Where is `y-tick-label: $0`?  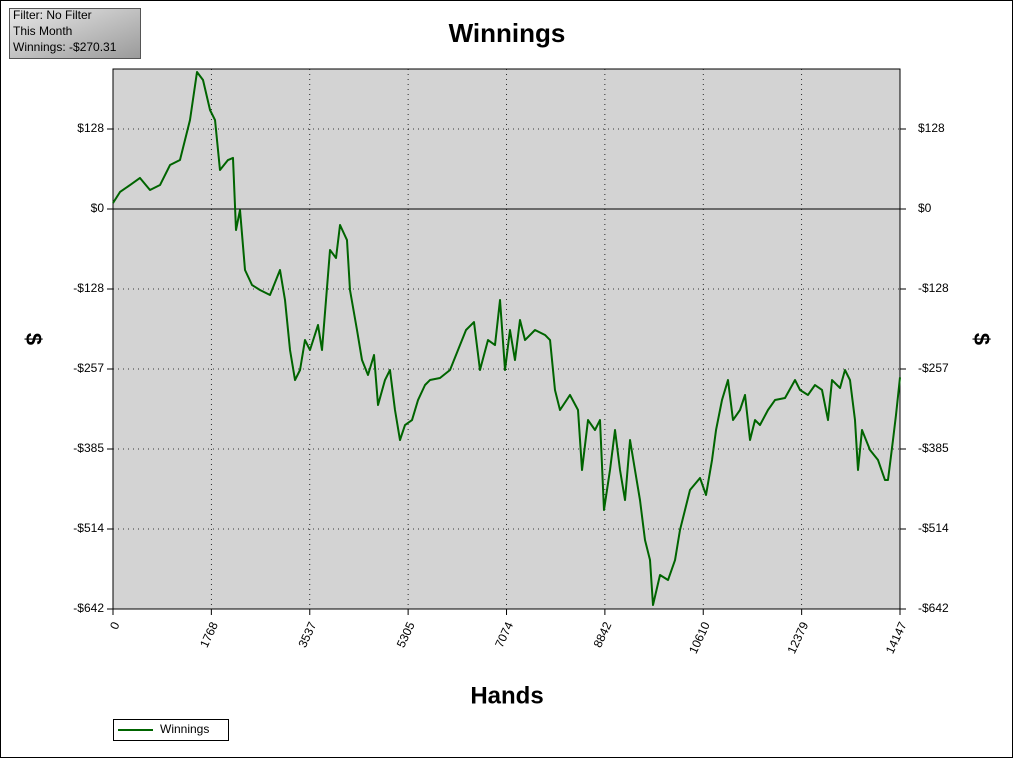
y-tick-label: $0 is located at coordinates (98, 208).